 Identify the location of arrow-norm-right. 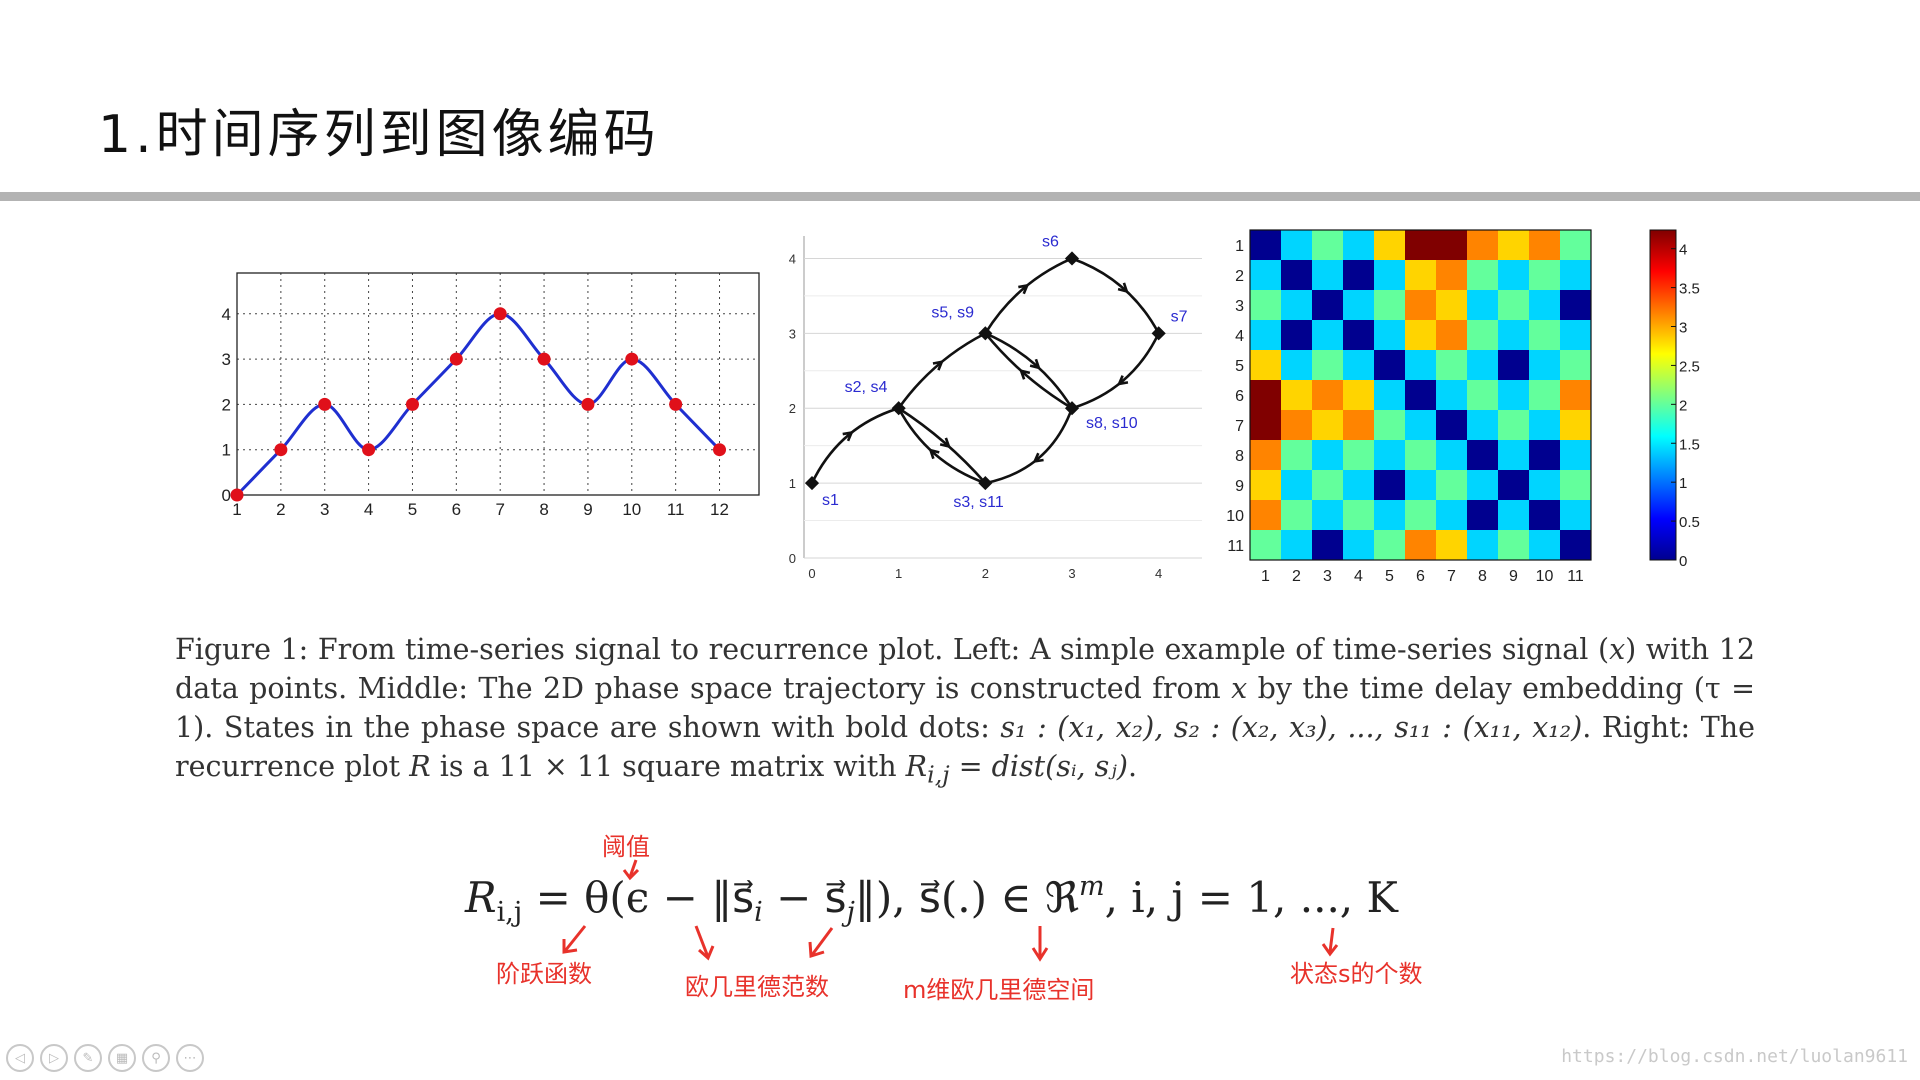
(822, 941).